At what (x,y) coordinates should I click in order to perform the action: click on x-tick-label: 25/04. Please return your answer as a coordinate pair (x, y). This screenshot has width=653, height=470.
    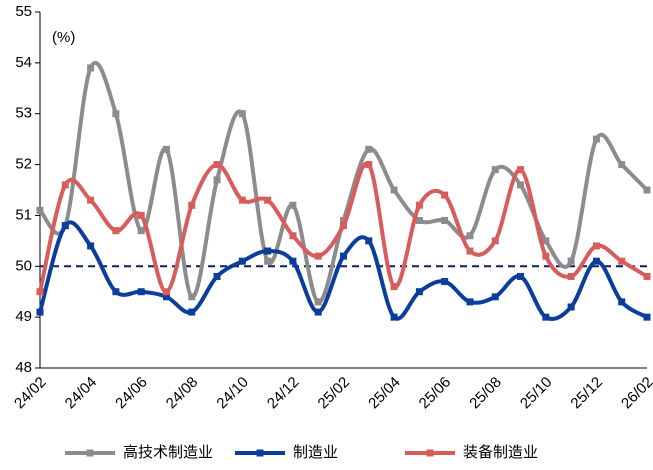
    Looking at the image, I should click on (384, 393).